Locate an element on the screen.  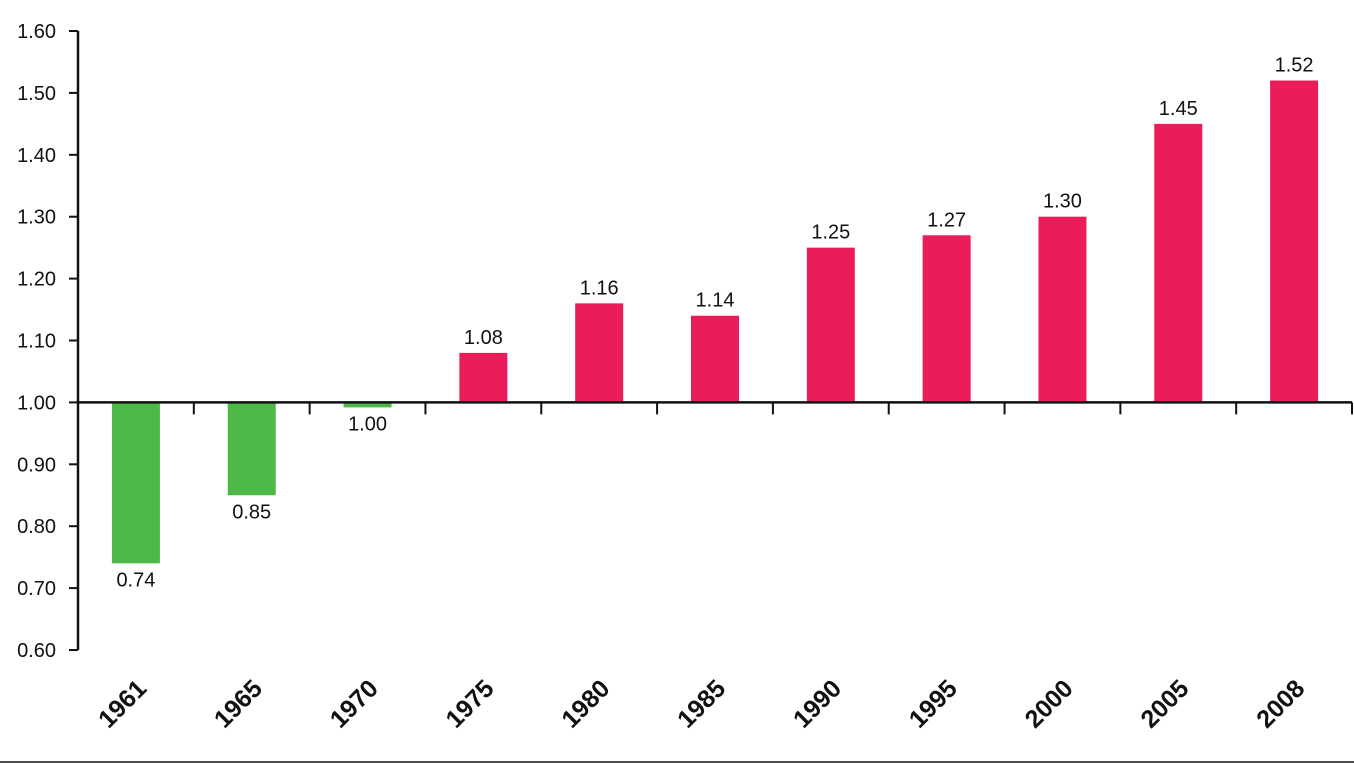
bar-1985 is located at coordinates (715, 359).